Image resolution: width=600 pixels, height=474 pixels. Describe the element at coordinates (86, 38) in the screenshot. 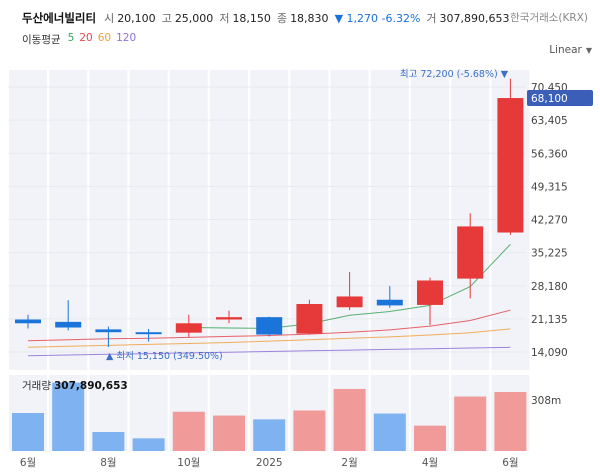

I see `ma-20-legend: 20` at that location.